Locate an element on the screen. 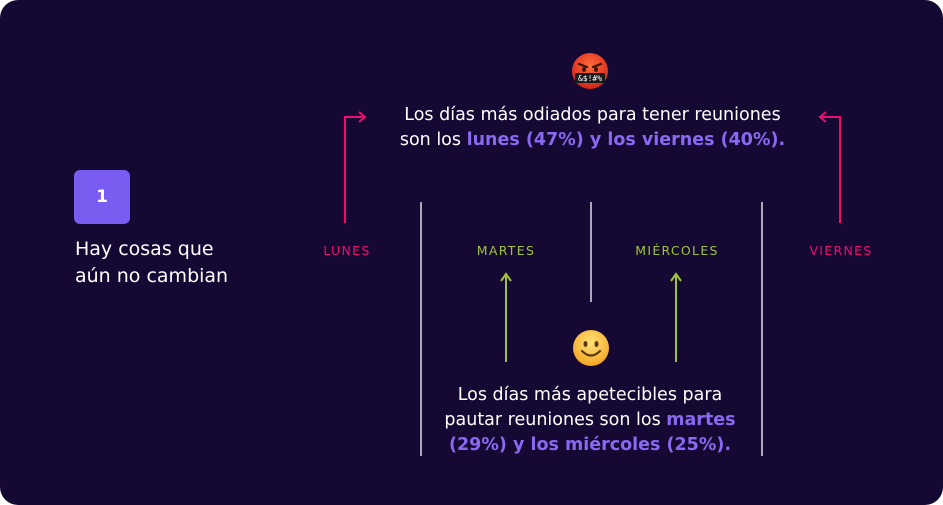  bottom-statement-line-2: pautar reuniones son los martes is located at coordinates (590, 420).